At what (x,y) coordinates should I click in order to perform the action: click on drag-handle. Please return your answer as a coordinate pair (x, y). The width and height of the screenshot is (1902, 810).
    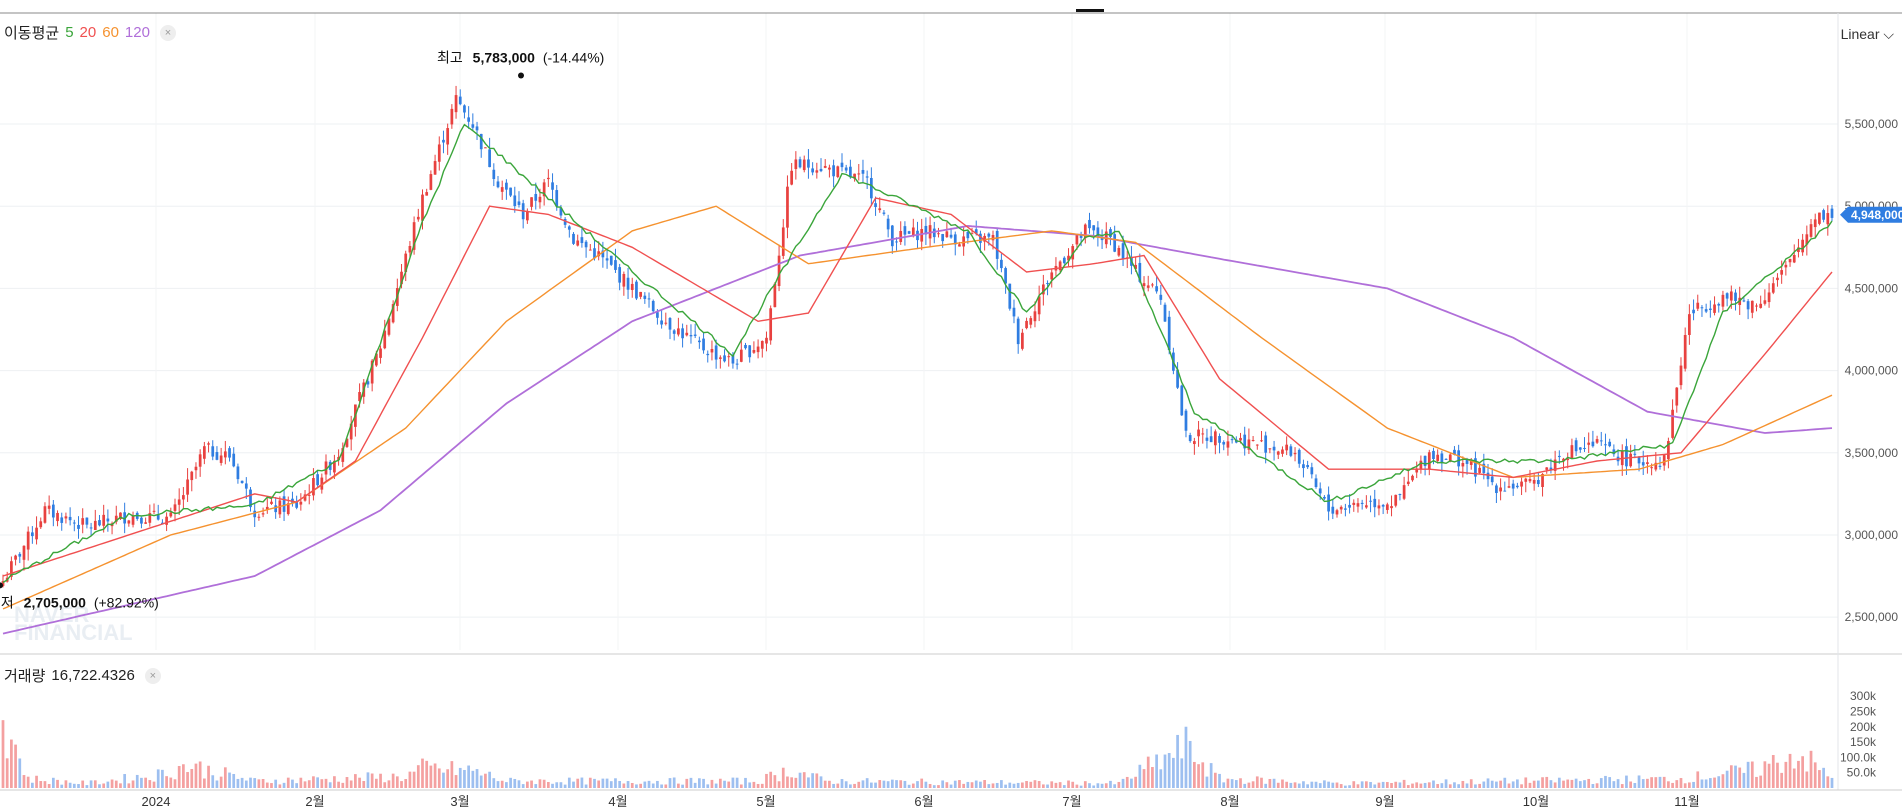
    Looking at the image, I should click on (1090, 10).